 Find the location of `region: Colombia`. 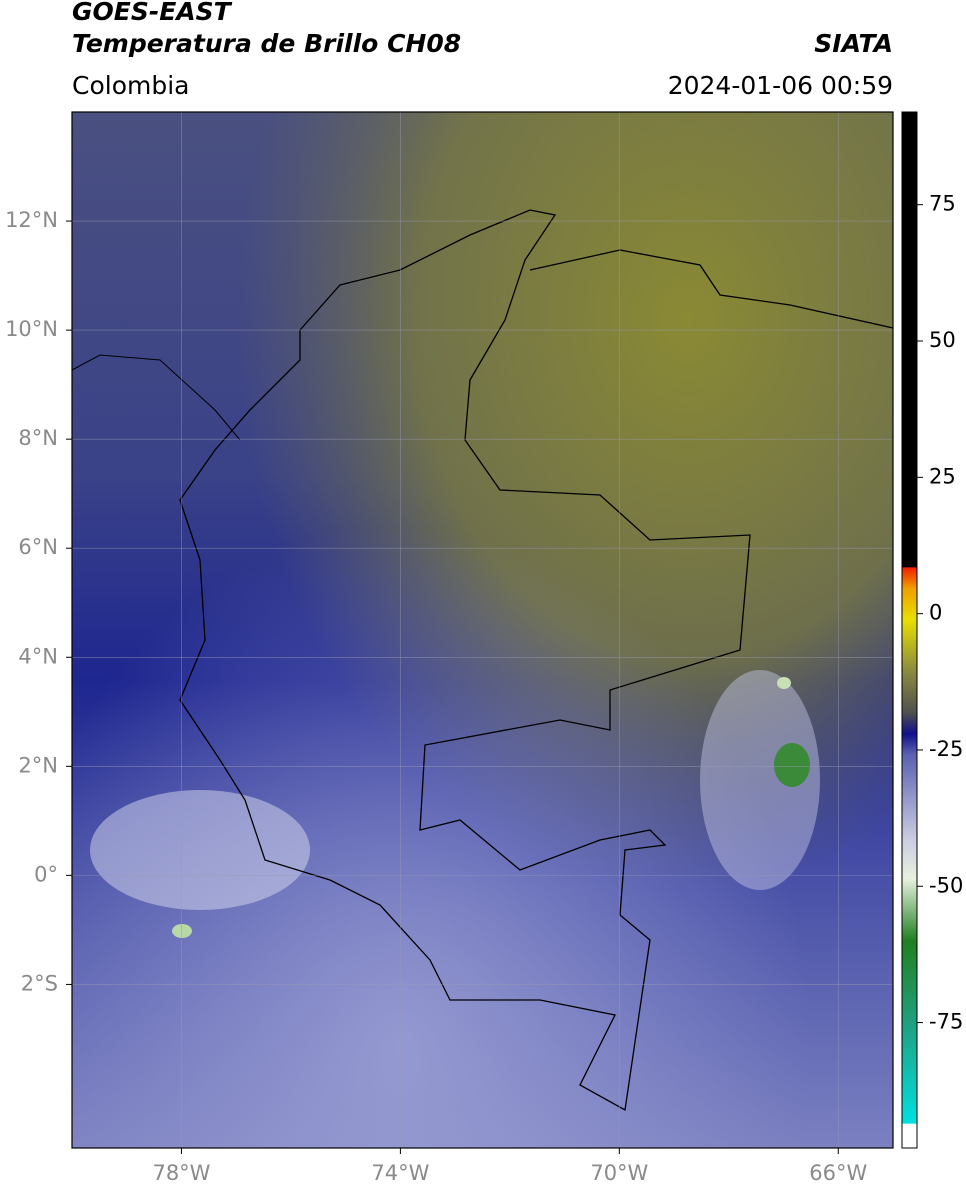

region: Colombia is located at coordinates (130, 85).